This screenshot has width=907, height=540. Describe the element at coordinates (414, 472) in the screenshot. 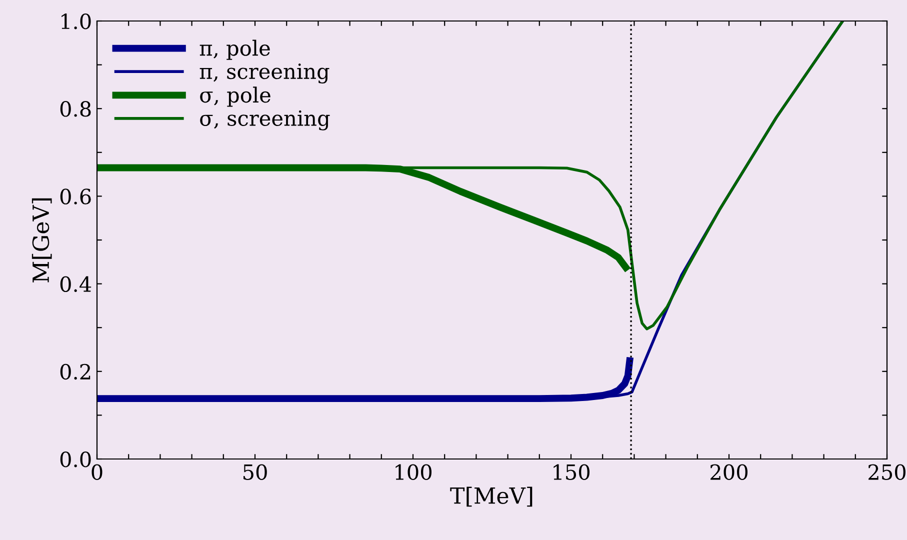

I see `x-tick-label: 100` at that location.